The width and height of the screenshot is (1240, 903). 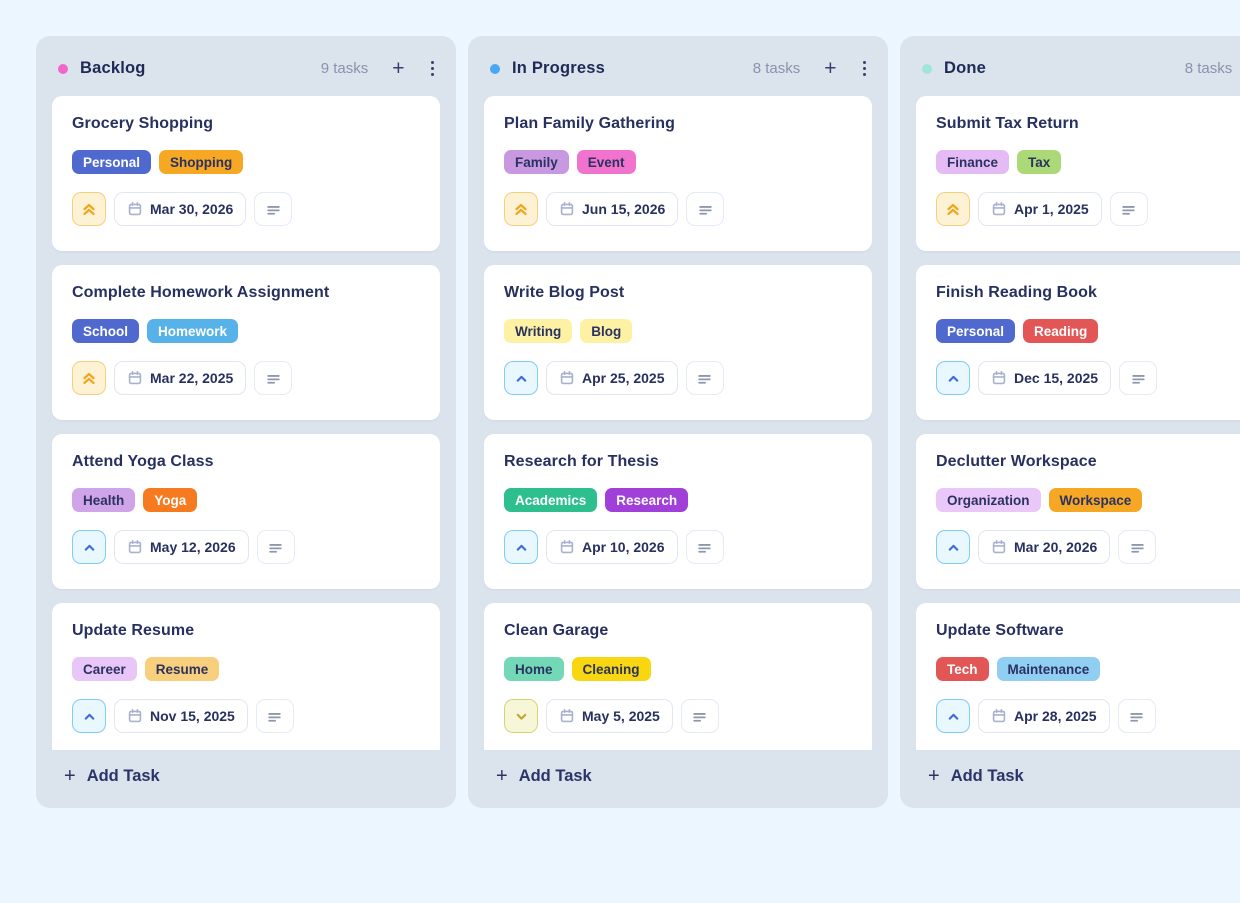 I want to click on column-title: In Progress, so click(x=558, y=68).